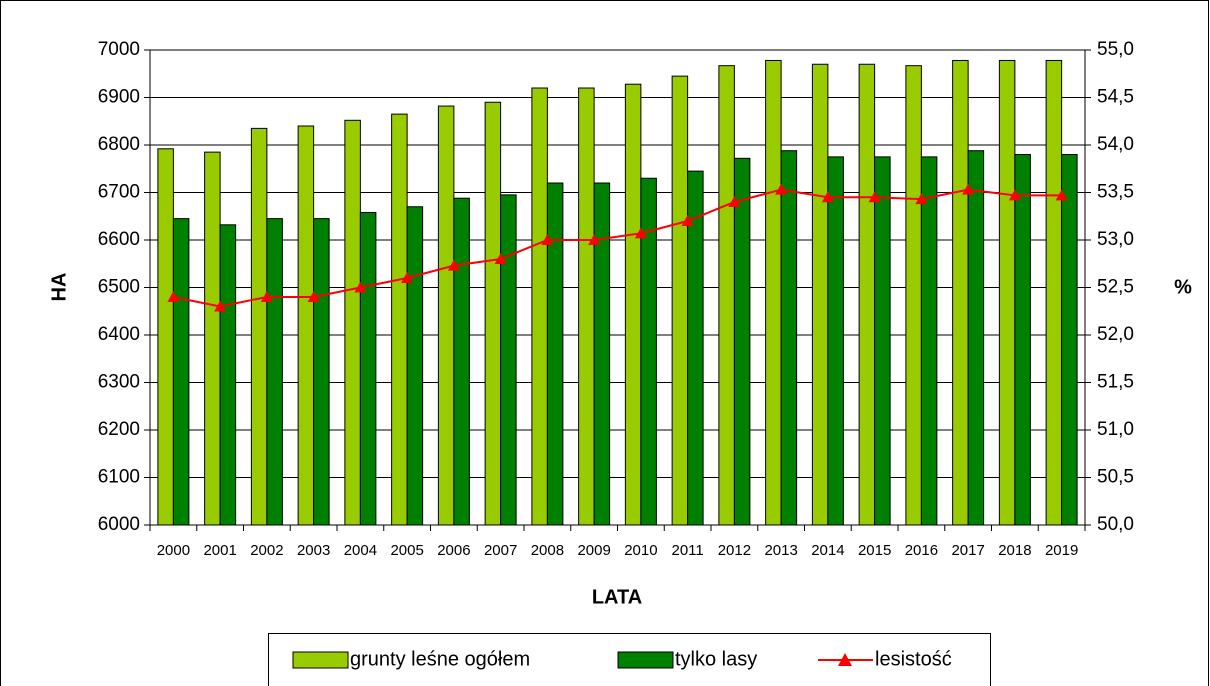 The width and height of the screenshot is (1210, 686). Describe the element at coordinates (1115, 49) in the screenshot. I see `y2-tick-label: 55,0` at that location.